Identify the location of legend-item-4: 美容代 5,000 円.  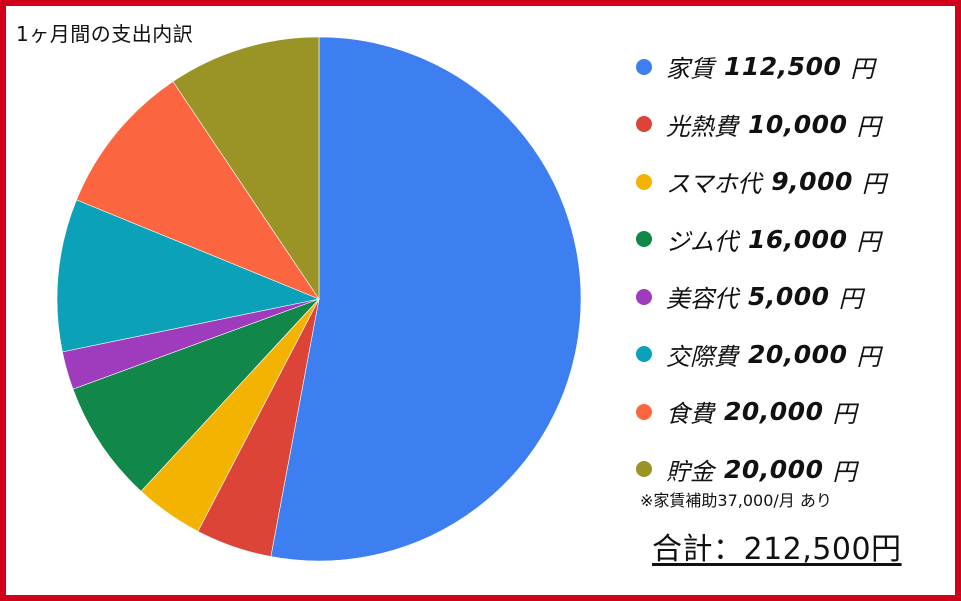
(761, 297).